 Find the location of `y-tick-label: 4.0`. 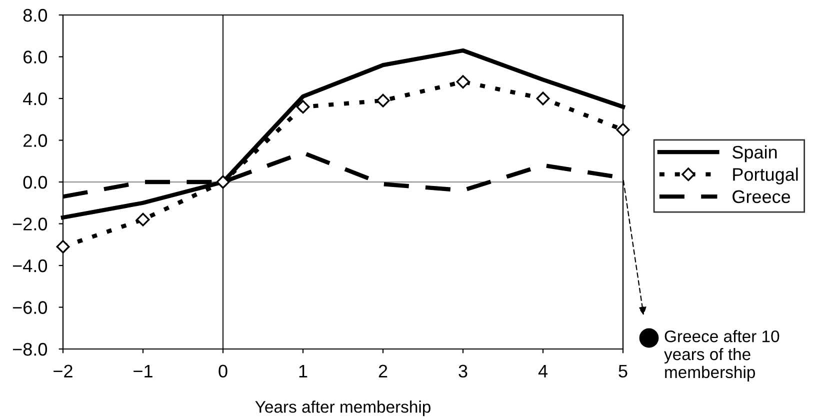

y-tick-label: 4.0 is located at coordinates (35, 99).